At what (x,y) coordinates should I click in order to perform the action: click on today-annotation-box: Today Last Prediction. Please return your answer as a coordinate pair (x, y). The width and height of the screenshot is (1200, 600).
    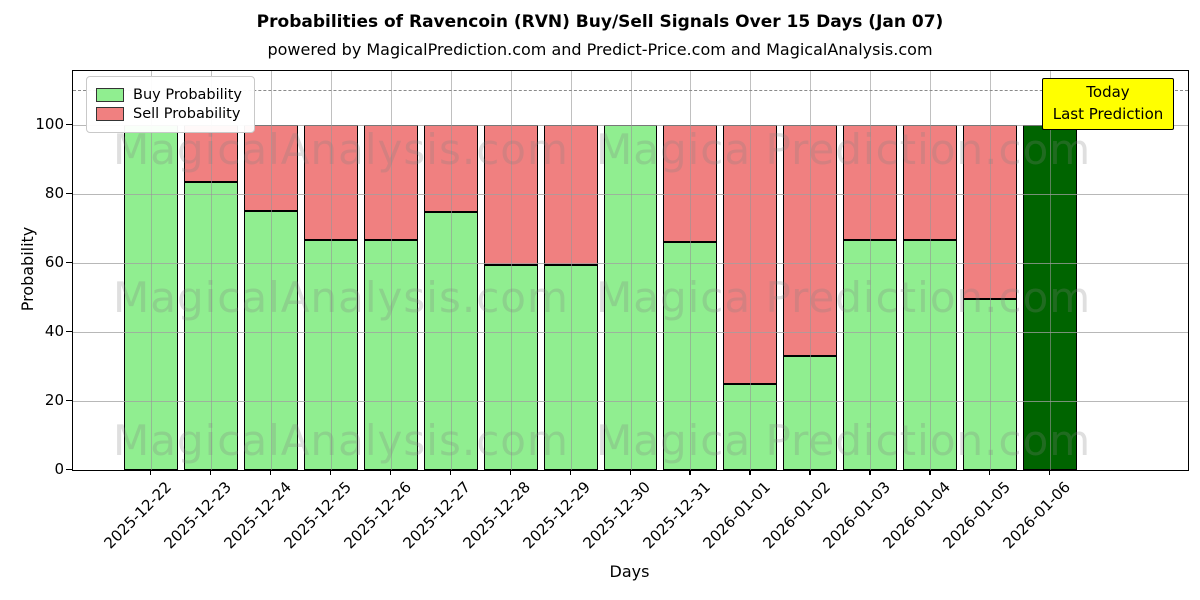
    Looking at the image, I should click on (1108, 104).